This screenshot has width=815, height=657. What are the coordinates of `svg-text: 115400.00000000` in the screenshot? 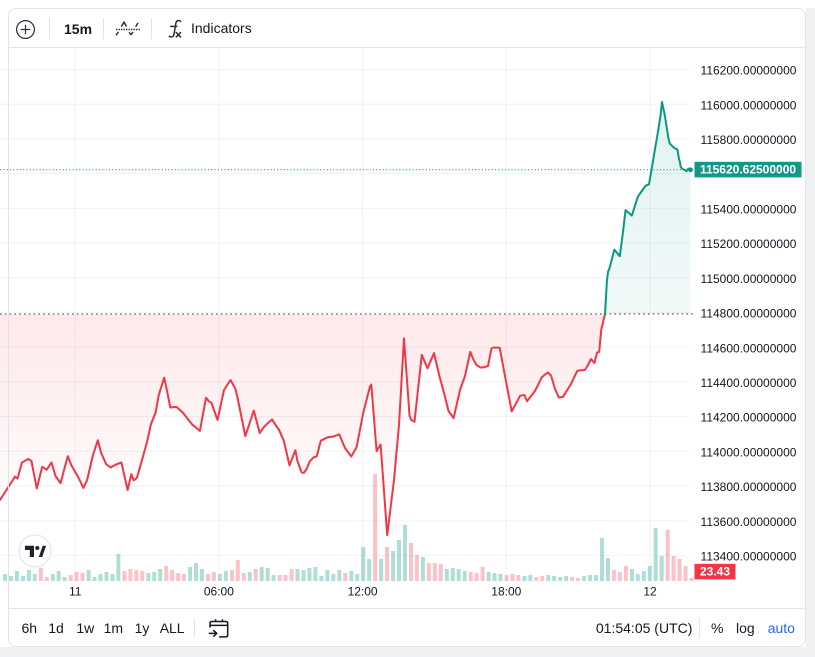 It's located at (749, 209).